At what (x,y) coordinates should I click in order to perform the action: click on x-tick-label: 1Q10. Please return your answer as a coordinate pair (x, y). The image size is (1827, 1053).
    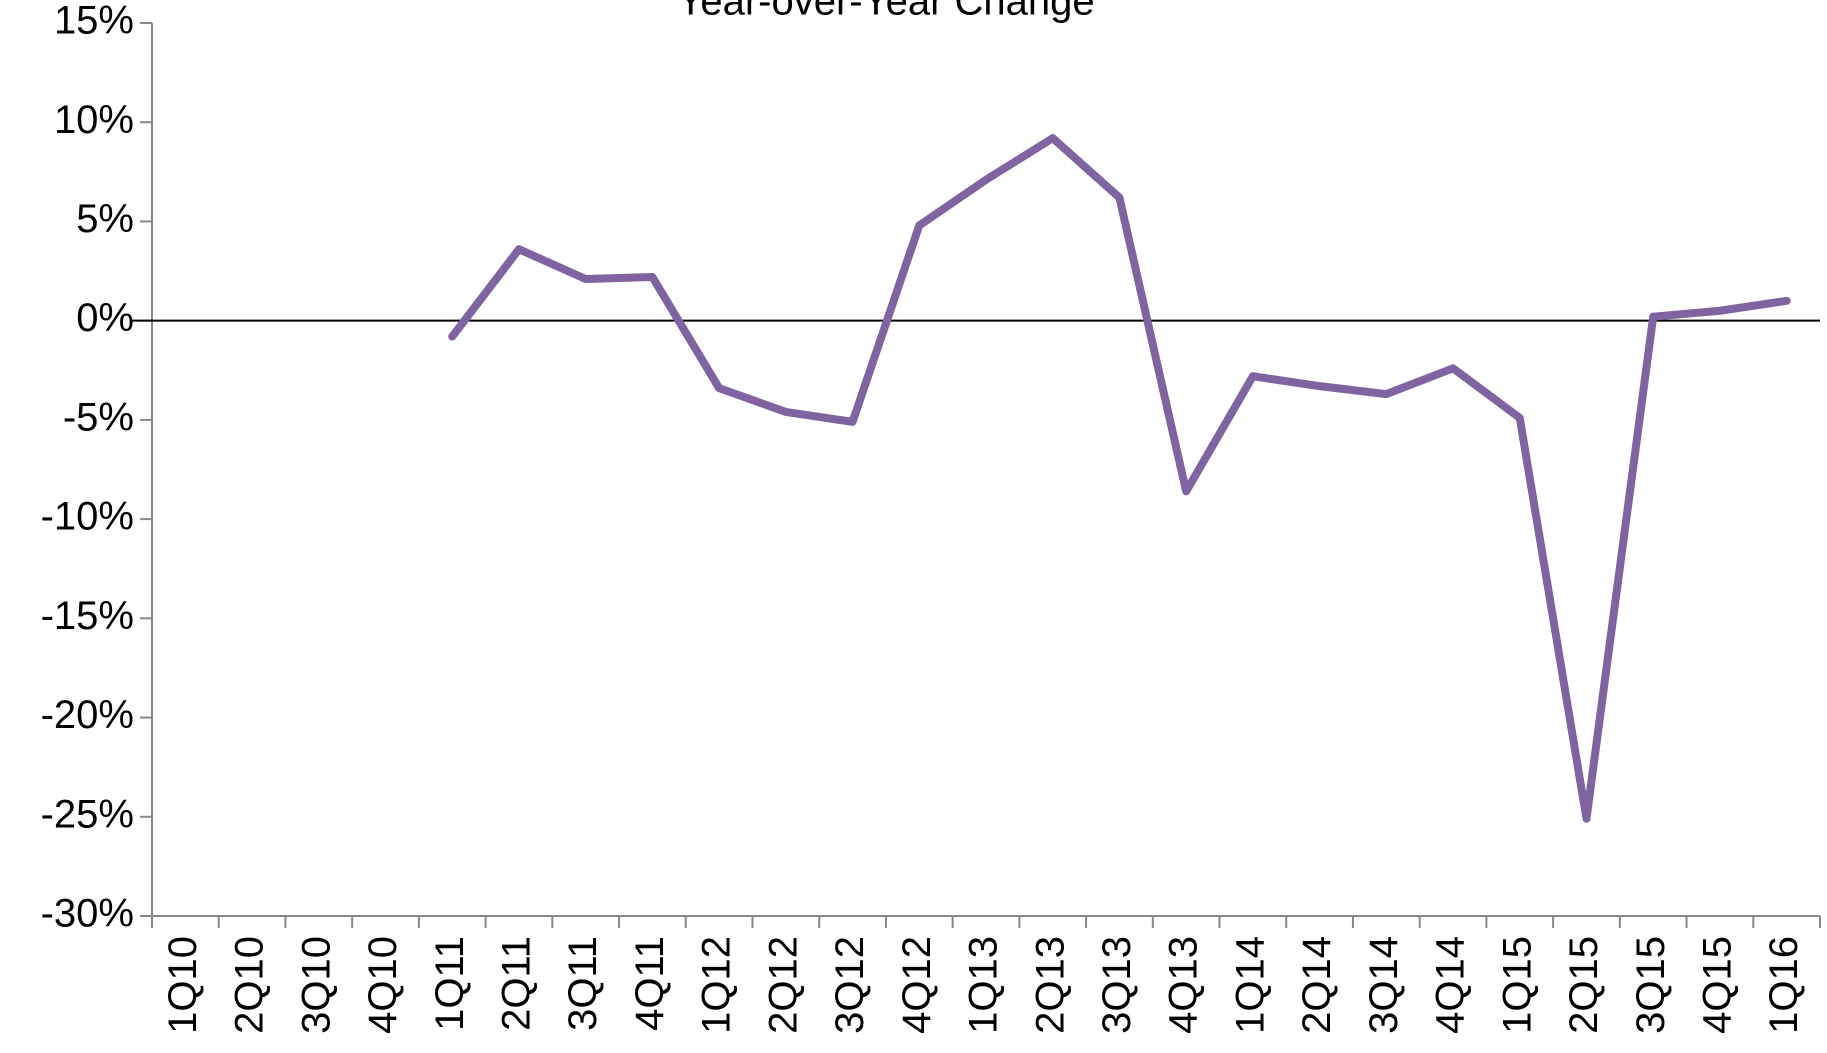
    Looking at the image, I should click on (183, 985).